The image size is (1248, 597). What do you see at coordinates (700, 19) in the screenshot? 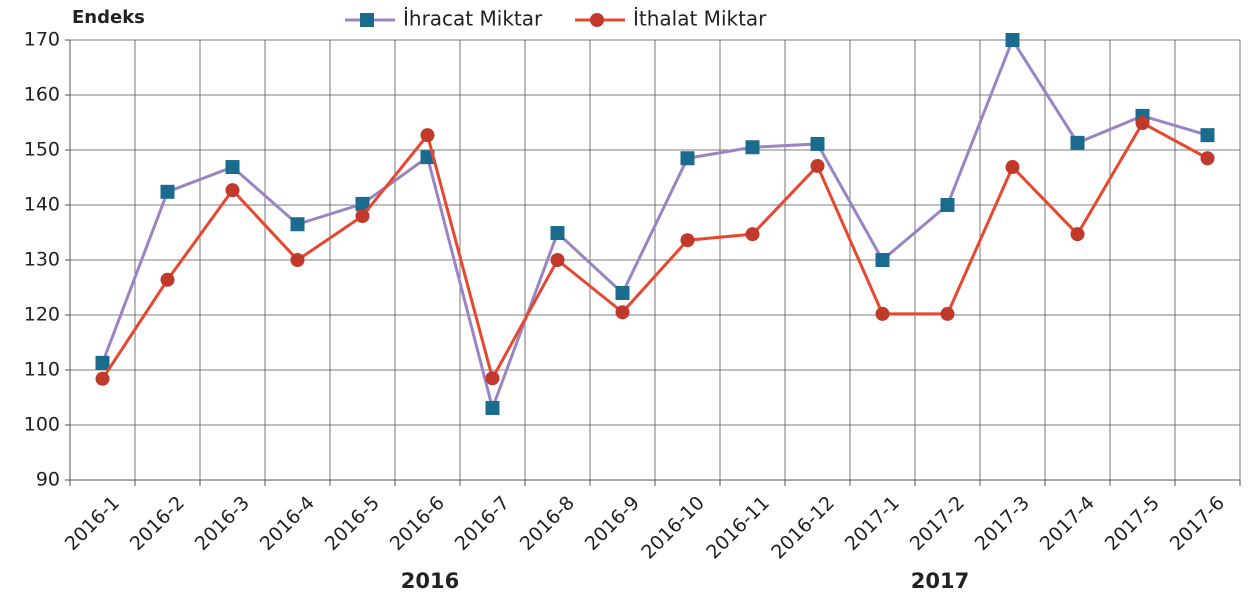
I see `legend-label: İthalat Miktar` at bounding box center [700, 19].